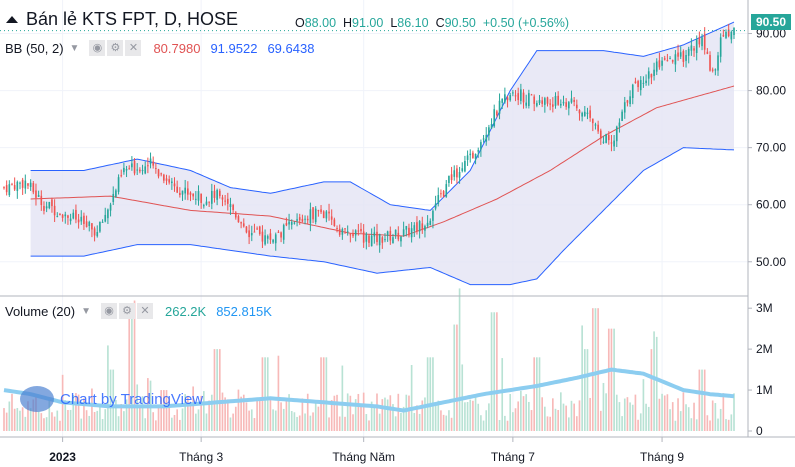 The height and width of the screenshot is (467, 795). Describe the element at coordinates (316, 23) in the screenshot. I see `ohlc-open: O88.00` at that location.